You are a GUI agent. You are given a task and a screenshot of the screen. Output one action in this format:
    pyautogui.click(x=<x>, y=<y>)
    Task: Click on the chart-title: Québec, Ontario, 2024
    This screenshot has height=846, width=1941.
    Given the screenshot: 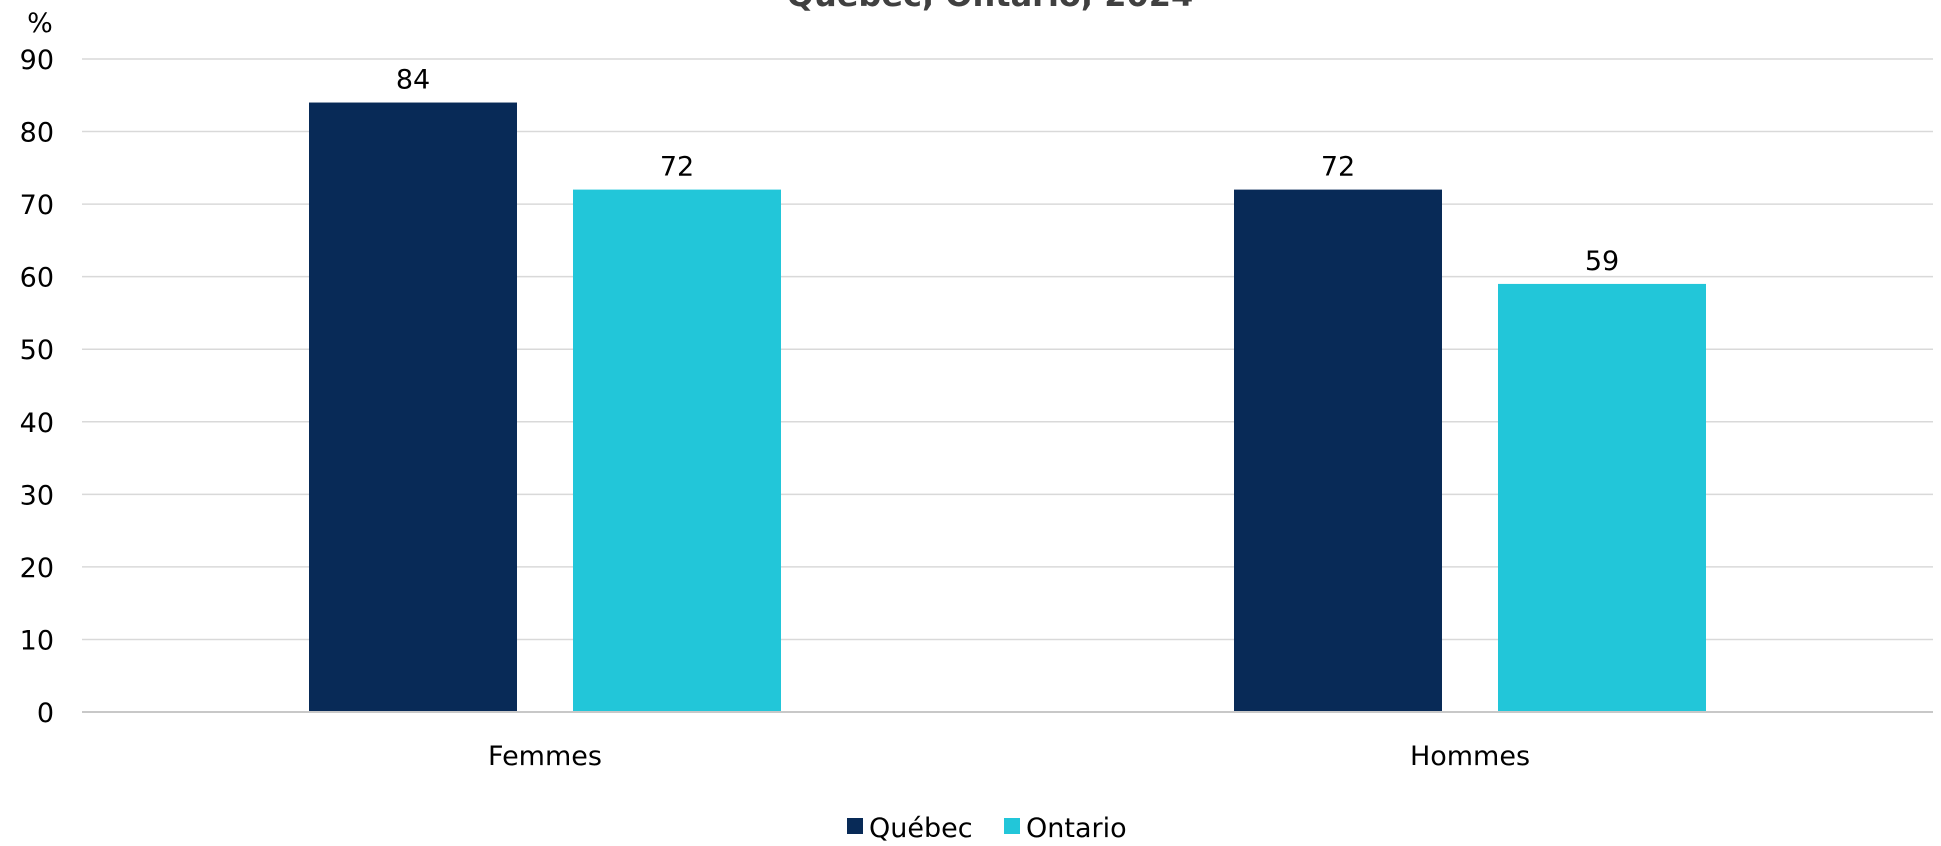 What is the action you would take?
    pyautogui.click(x=990, y=7)
    